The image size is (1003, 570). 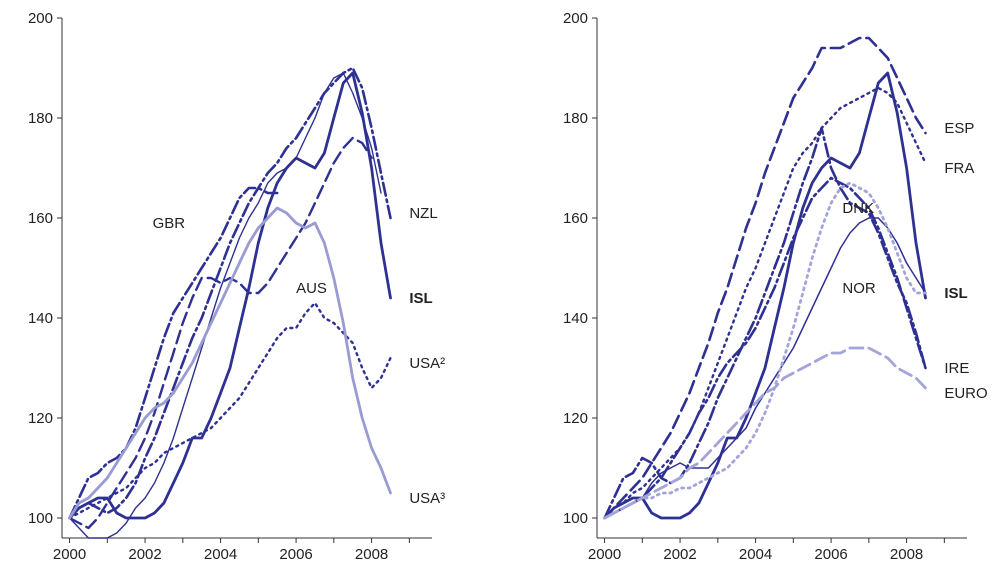 I want to click on series-label-aus: AUS, so click(x=311, y=288).